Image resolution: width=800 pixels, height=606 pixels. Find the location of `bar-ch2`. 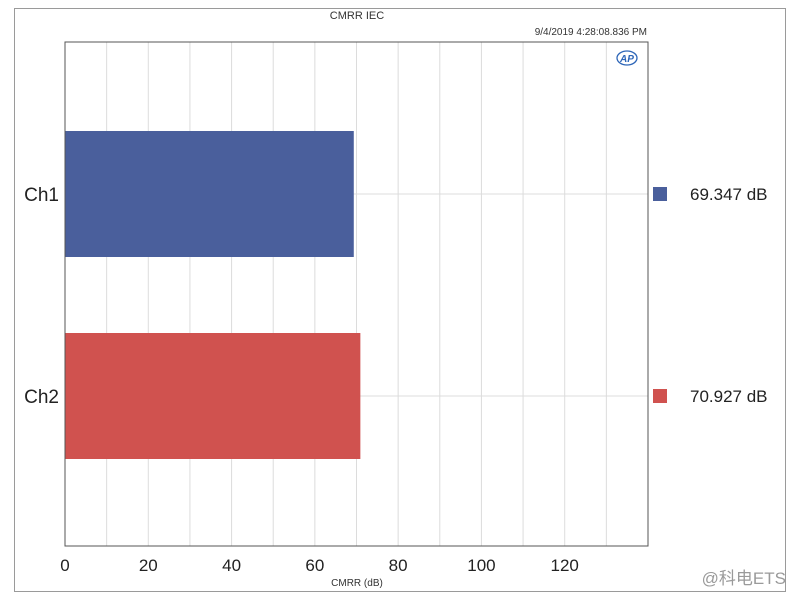

bar-ch2 is located at coordinates (213, 396).